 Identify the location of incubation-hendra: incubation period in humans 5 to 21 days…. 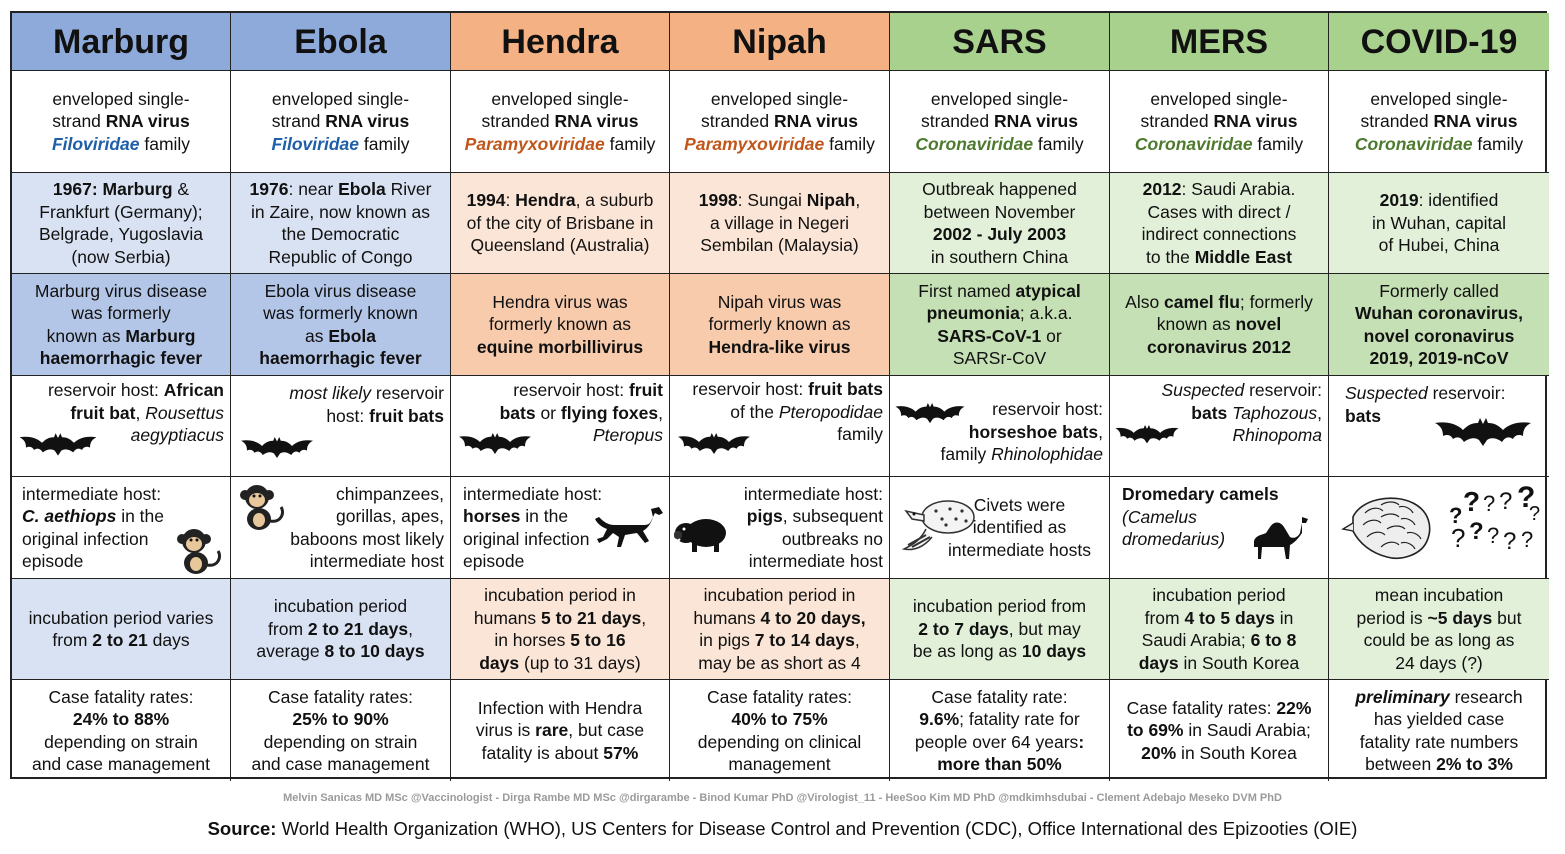
(560, 629).